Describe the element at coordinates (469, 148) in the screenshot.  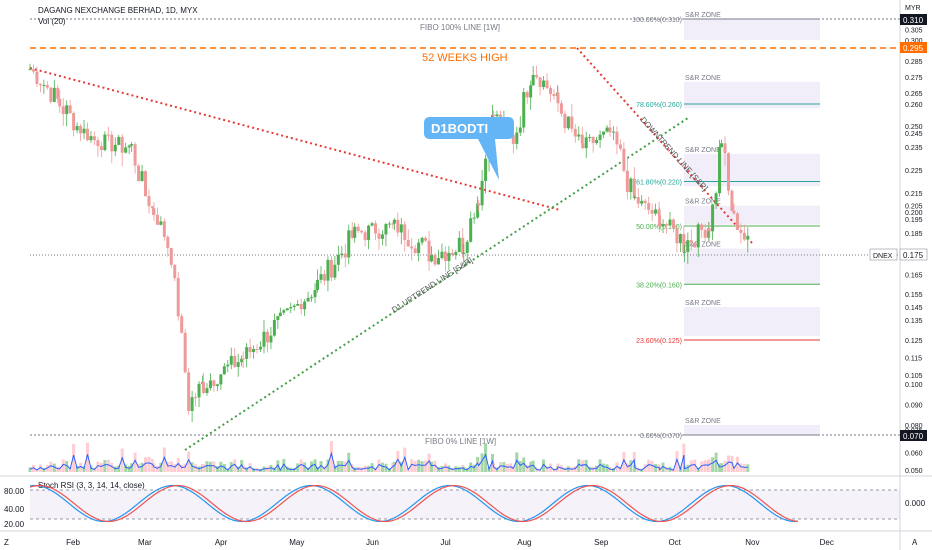
I see `d1bodti-callout: D1BODTI` at that location.